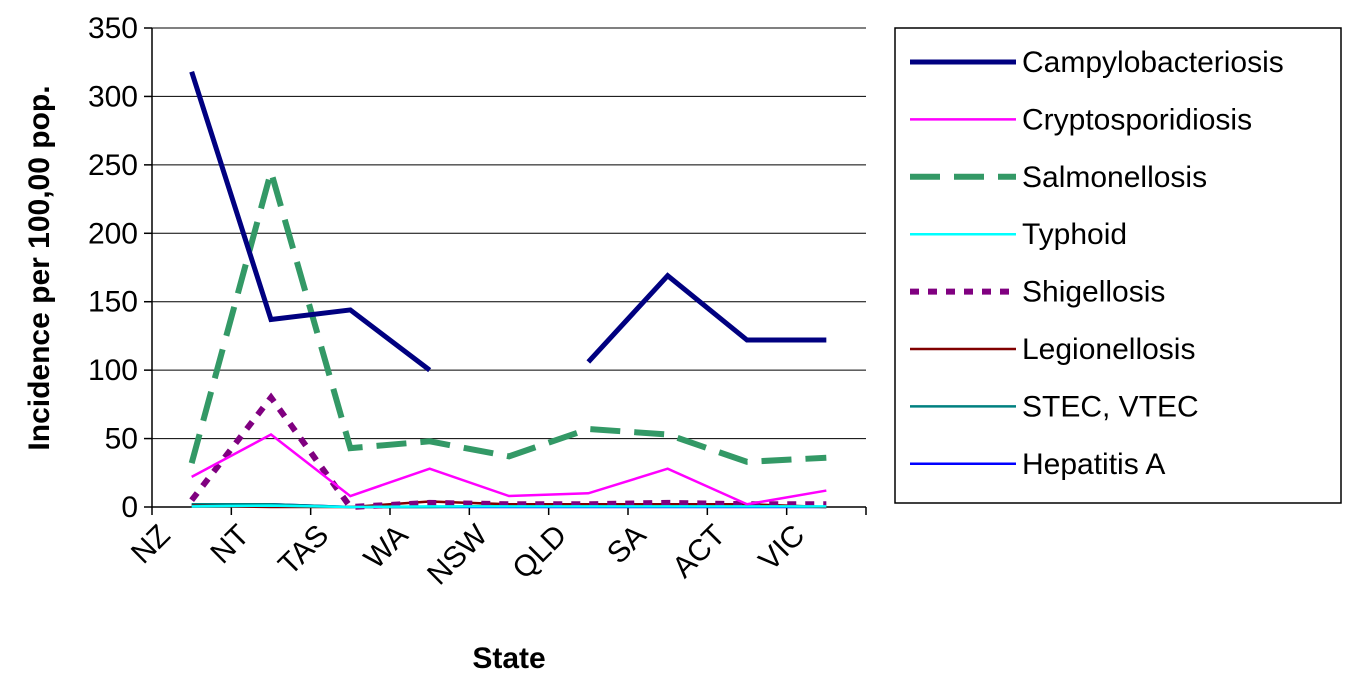 The width and height of the screenshot is (1349, 688). What do you see at coordinates (113, 28) in the screenshot?
I see `y-tick-label: 350` at bounding box center [113, 28].